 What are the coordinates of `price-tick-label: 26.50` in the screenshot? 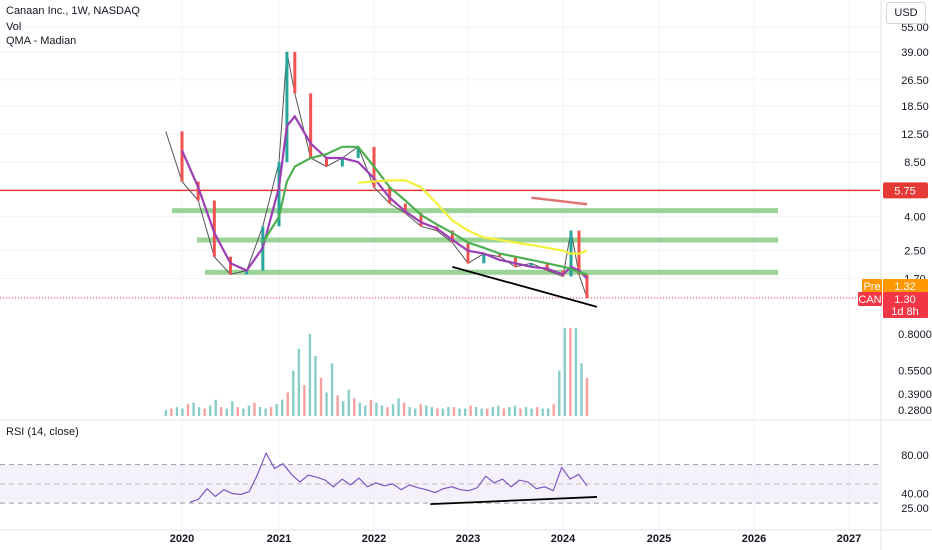 It's located at (915, 81).